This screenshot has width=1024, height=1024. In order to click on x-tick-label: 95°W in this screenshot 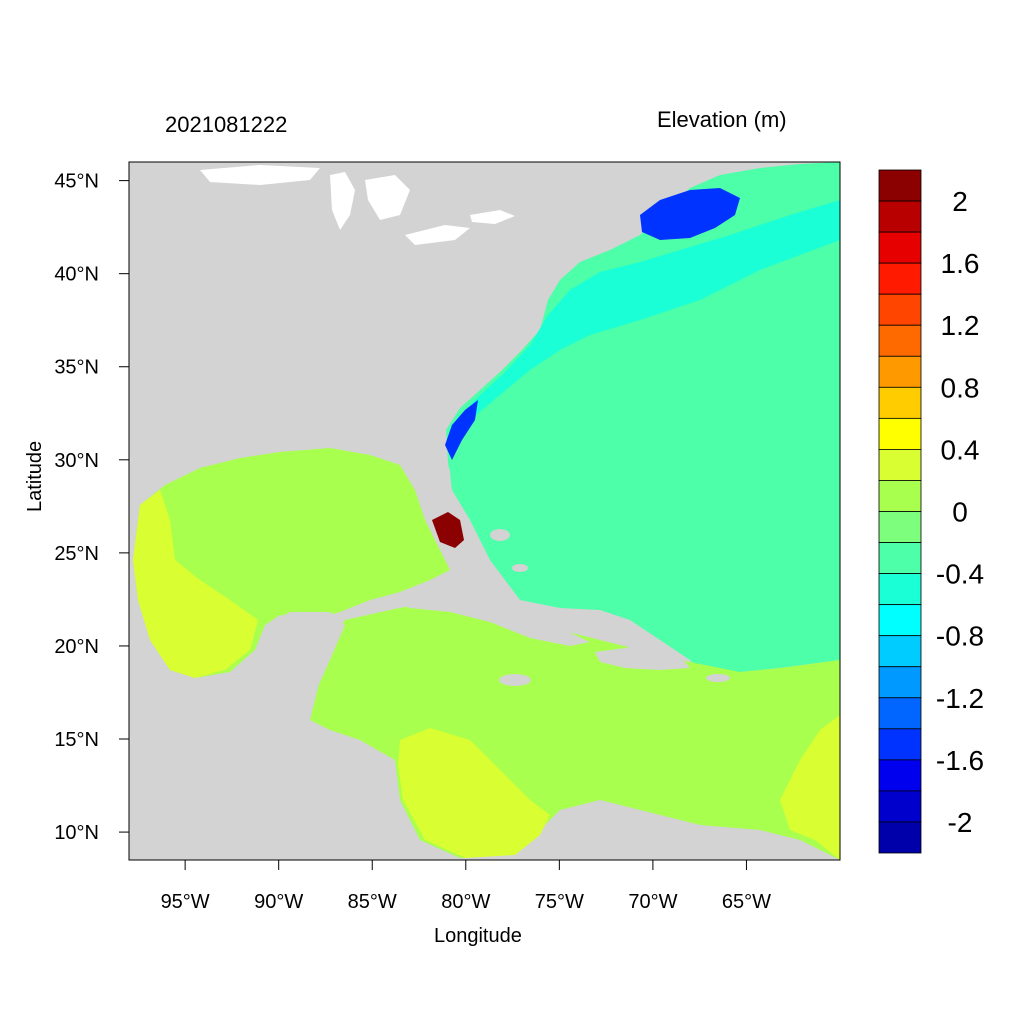, I will do `click(185, 902)`.